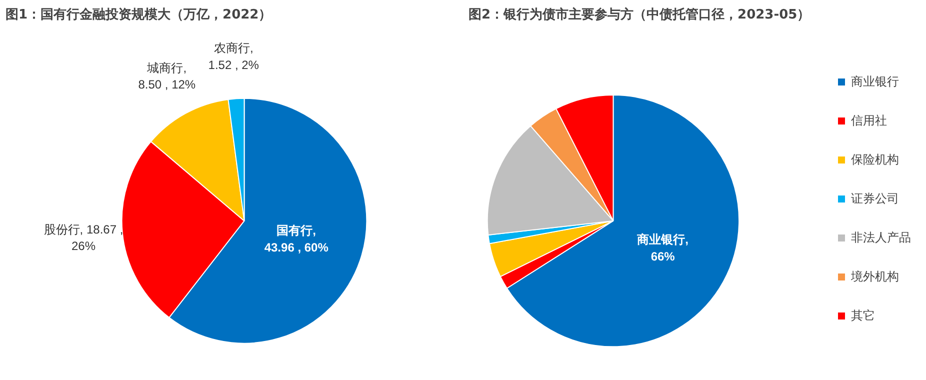 Image resolution: width=926 pixels, height=380 pixels. Describe the element at coordinates (139, 15) in the screenshot. I see `chart-title: 图1：国有行金融投资规模大（万亿，2022）` at that location.